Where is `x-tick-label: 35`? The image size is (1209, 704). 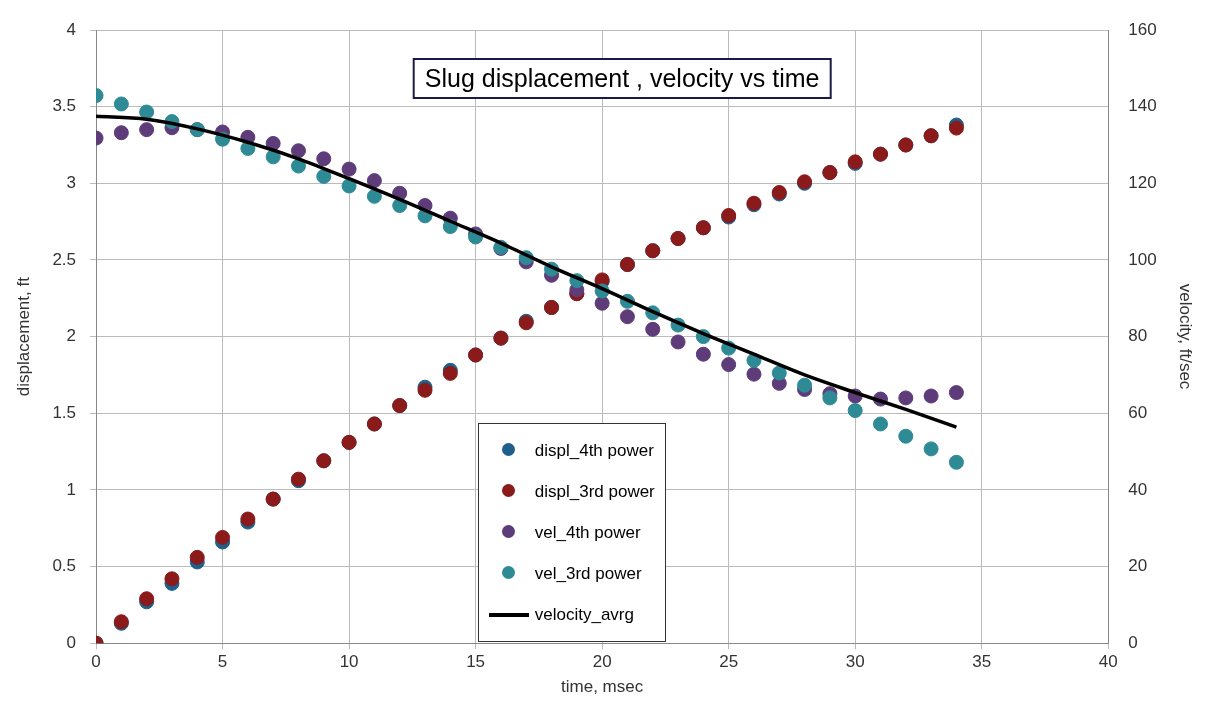
x-tick-label: 35 is located at coordinates (982, 662).